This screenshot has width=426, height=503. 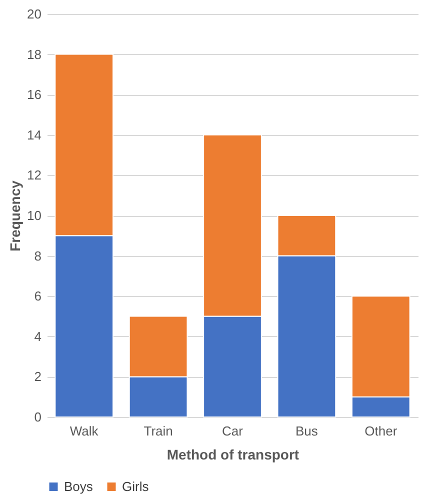 I want to click on y-tick-label: 8, so click(x=38, y=256).